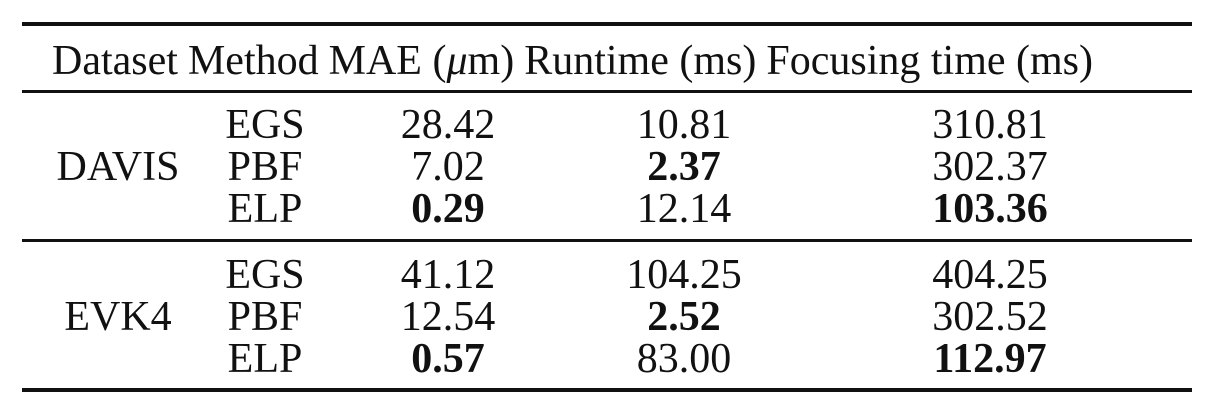  What do you see at coordinates (448, 209) in the screenshot?
I see `mae-cell-best: 0.29` at bounding box center [448, 209].